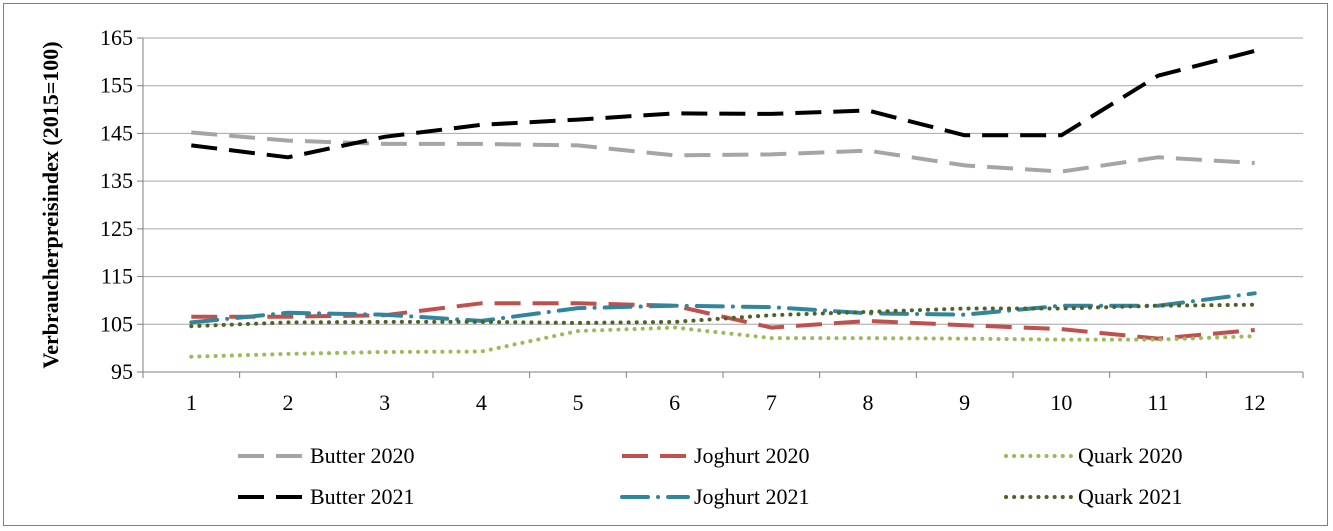  I want to click on y-tick-label: 95, so click(122, 371).